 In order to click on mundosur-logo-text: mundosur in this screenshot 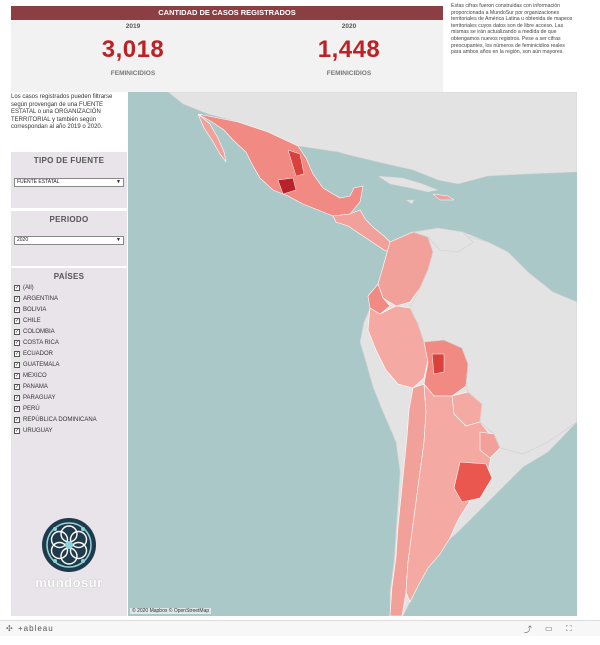, I will do `click(69, 582)`.